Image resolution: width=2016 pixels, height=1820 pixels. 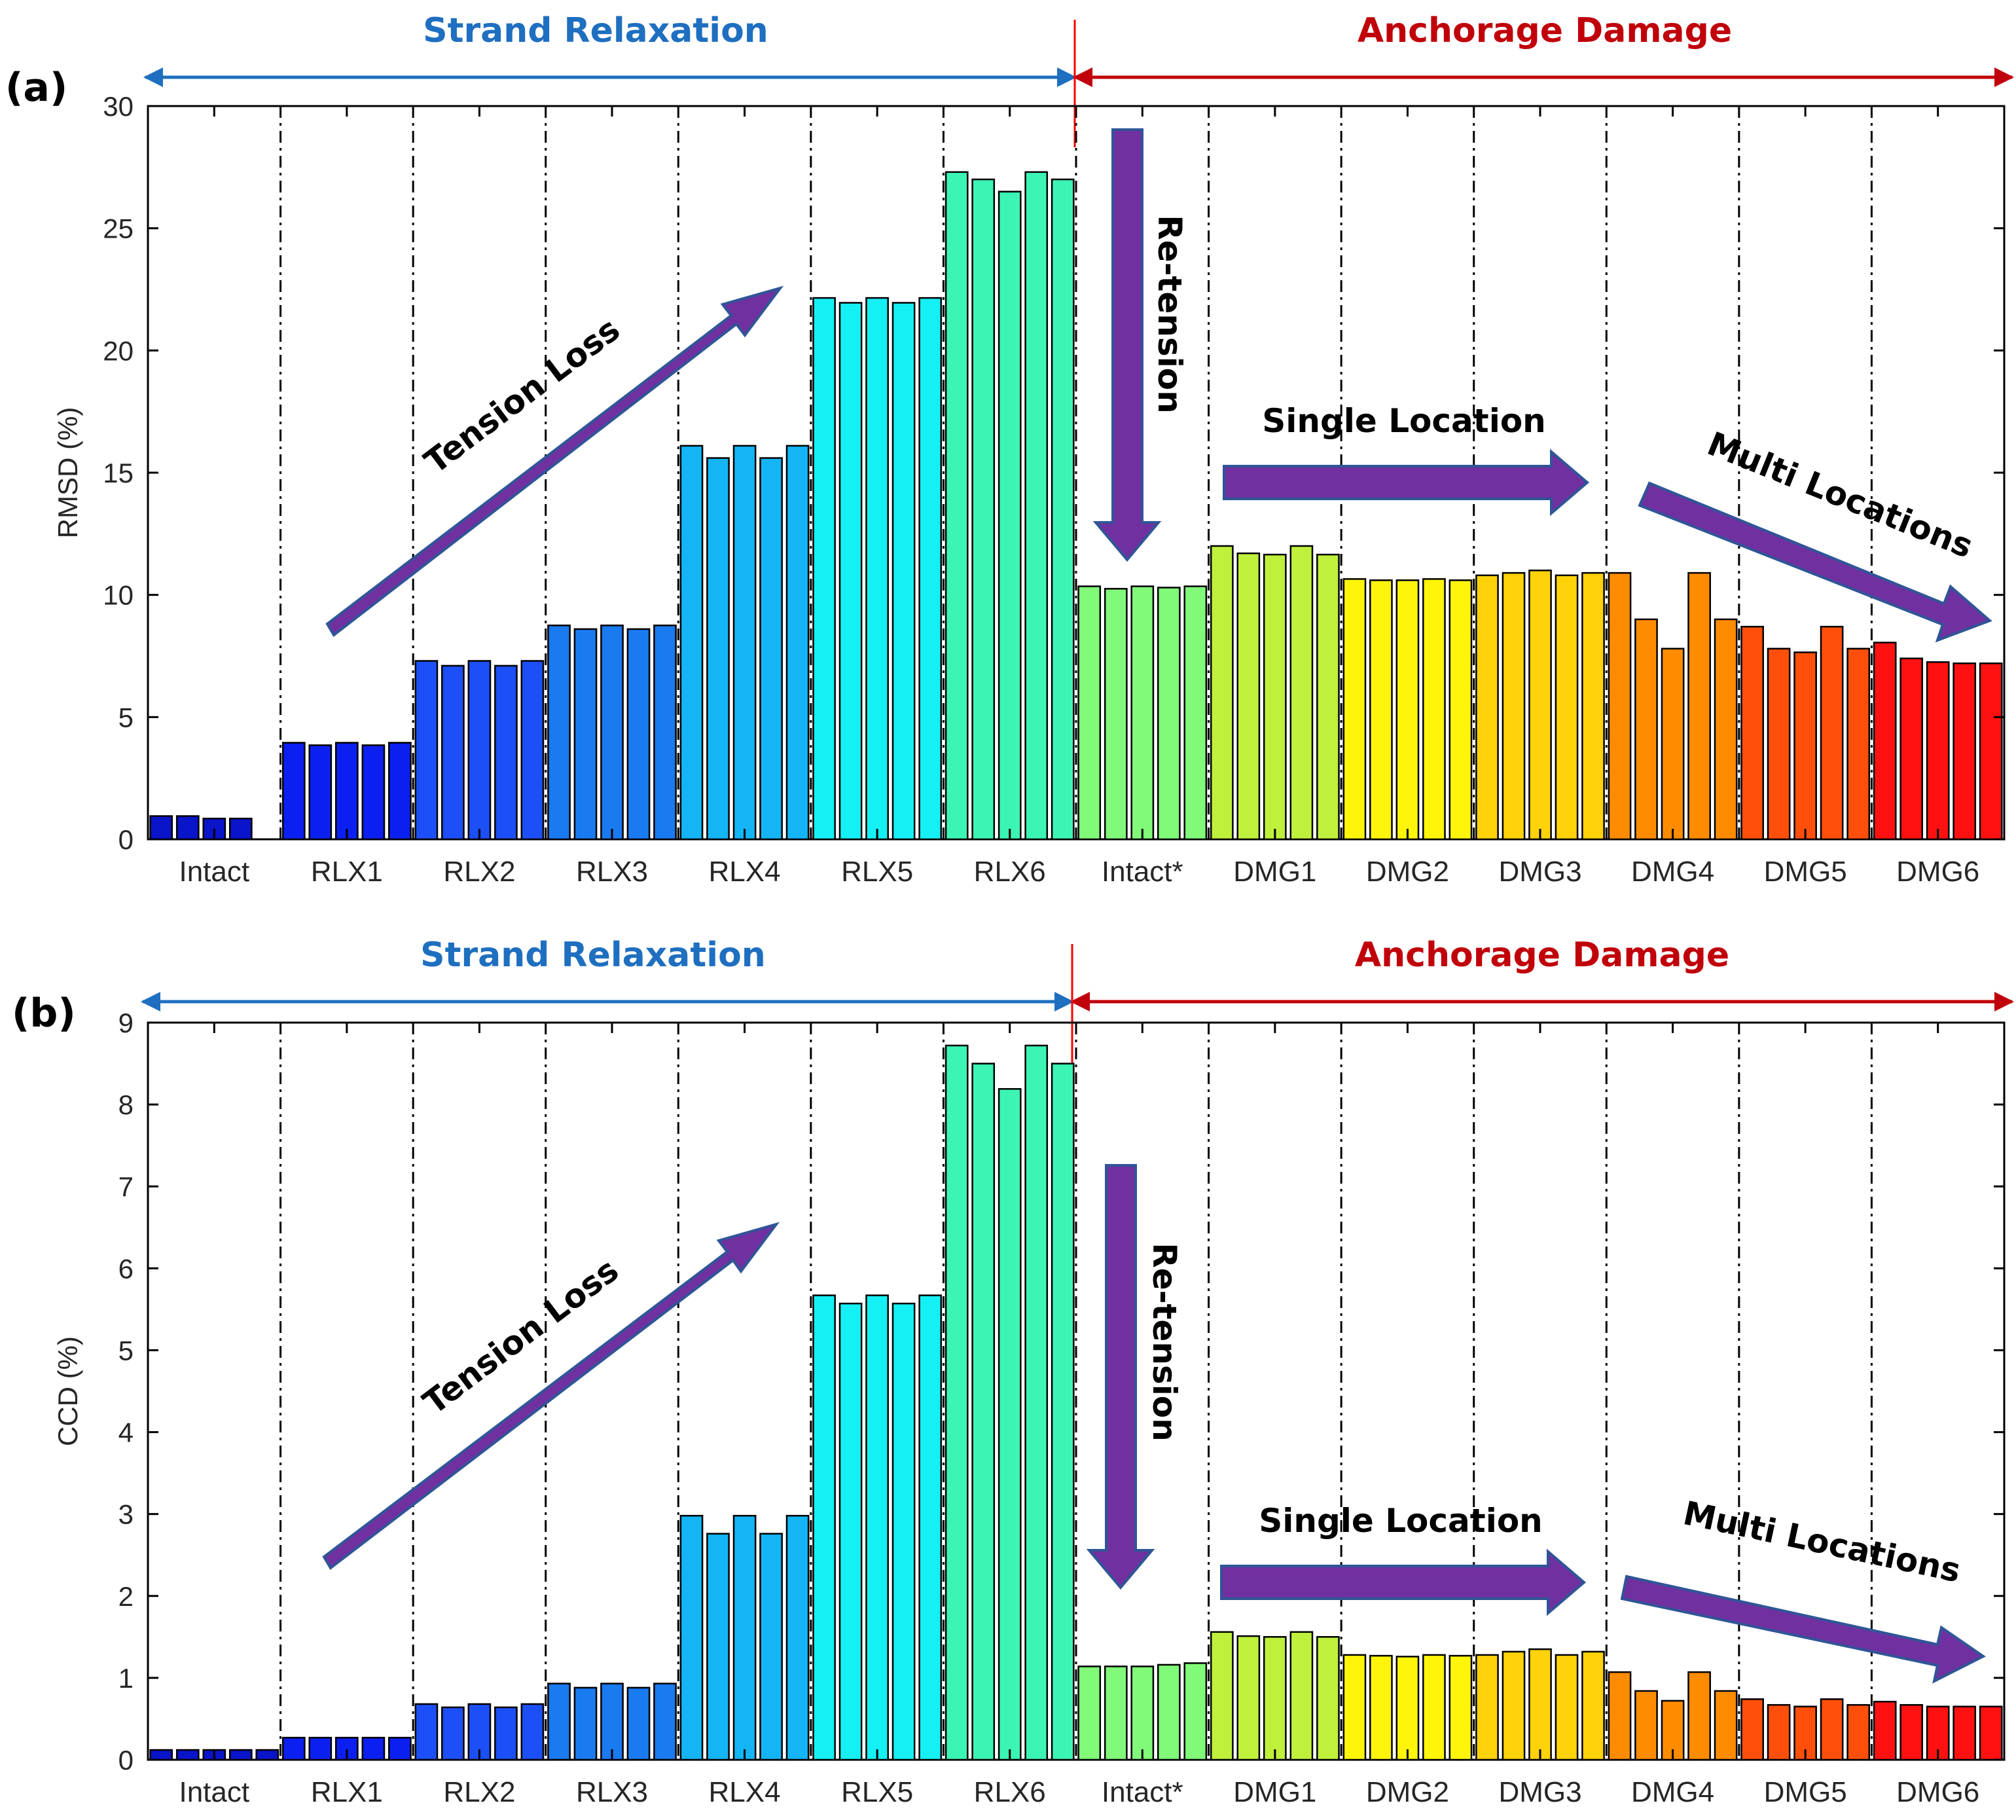 I want to click on panel-b-tension-loss-label: Tension Loss, so click(x=521, y=1336).